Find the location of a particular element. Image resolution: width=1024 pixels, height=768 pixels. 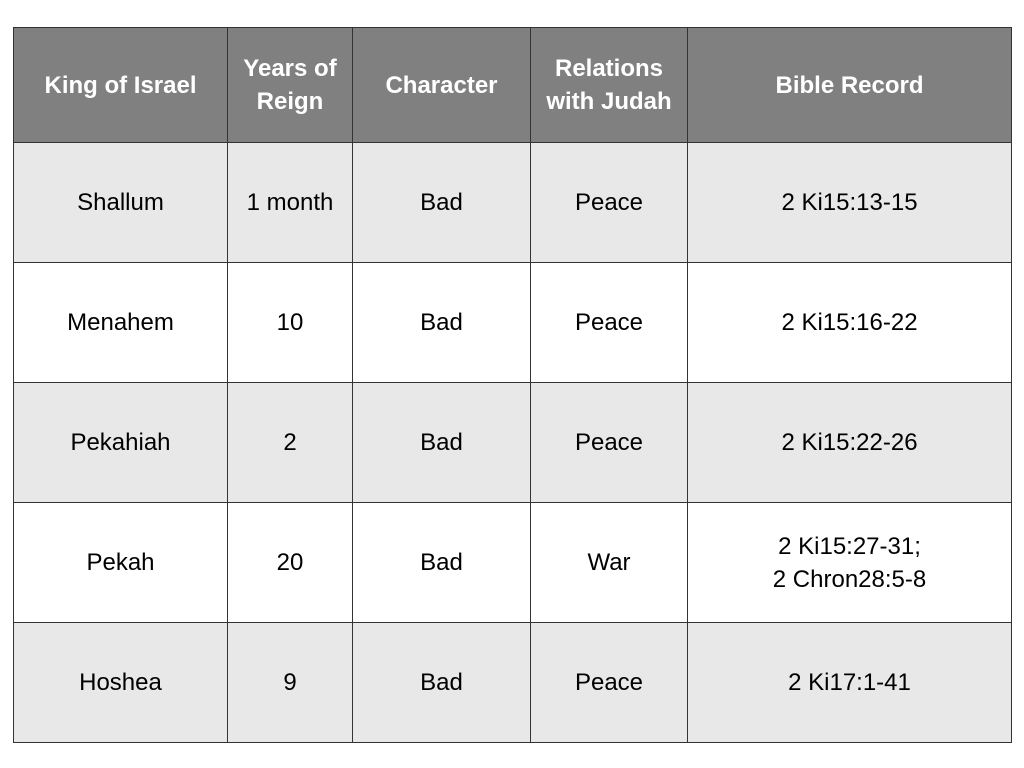

cell-years: 9 is located at coordinates (290, 682).